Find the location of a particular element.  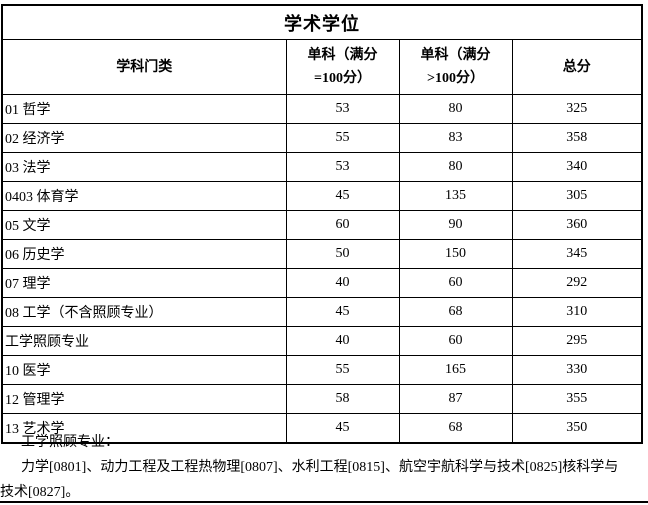

table-row: 03 法学 53 80 340 is located at coordinates (322, 167).